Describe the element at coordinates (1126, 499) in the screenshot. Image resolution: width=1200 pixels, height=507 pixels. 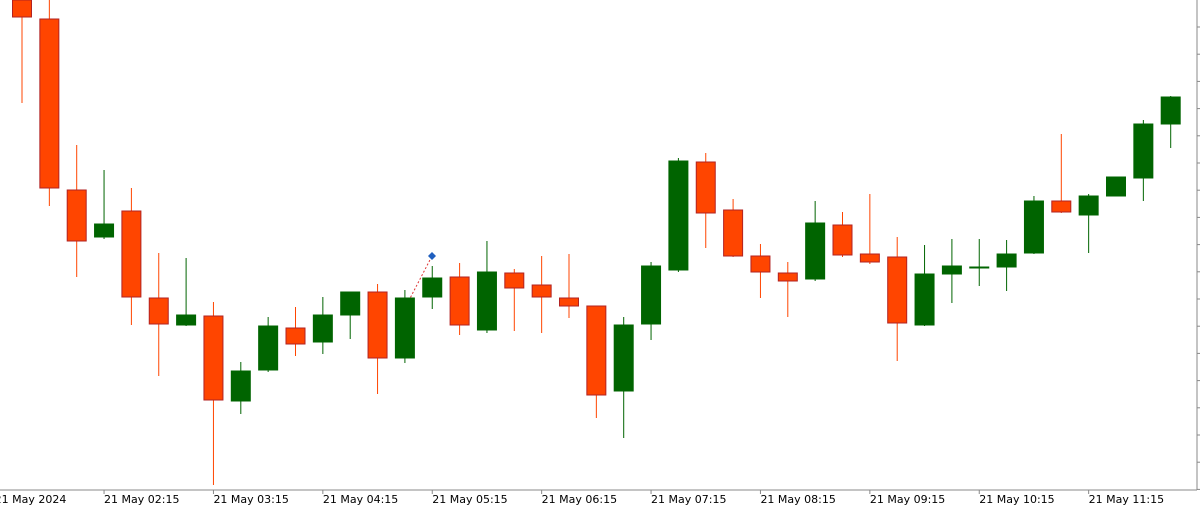
I see `x-tick-label: 21 May 11:15` at that location.